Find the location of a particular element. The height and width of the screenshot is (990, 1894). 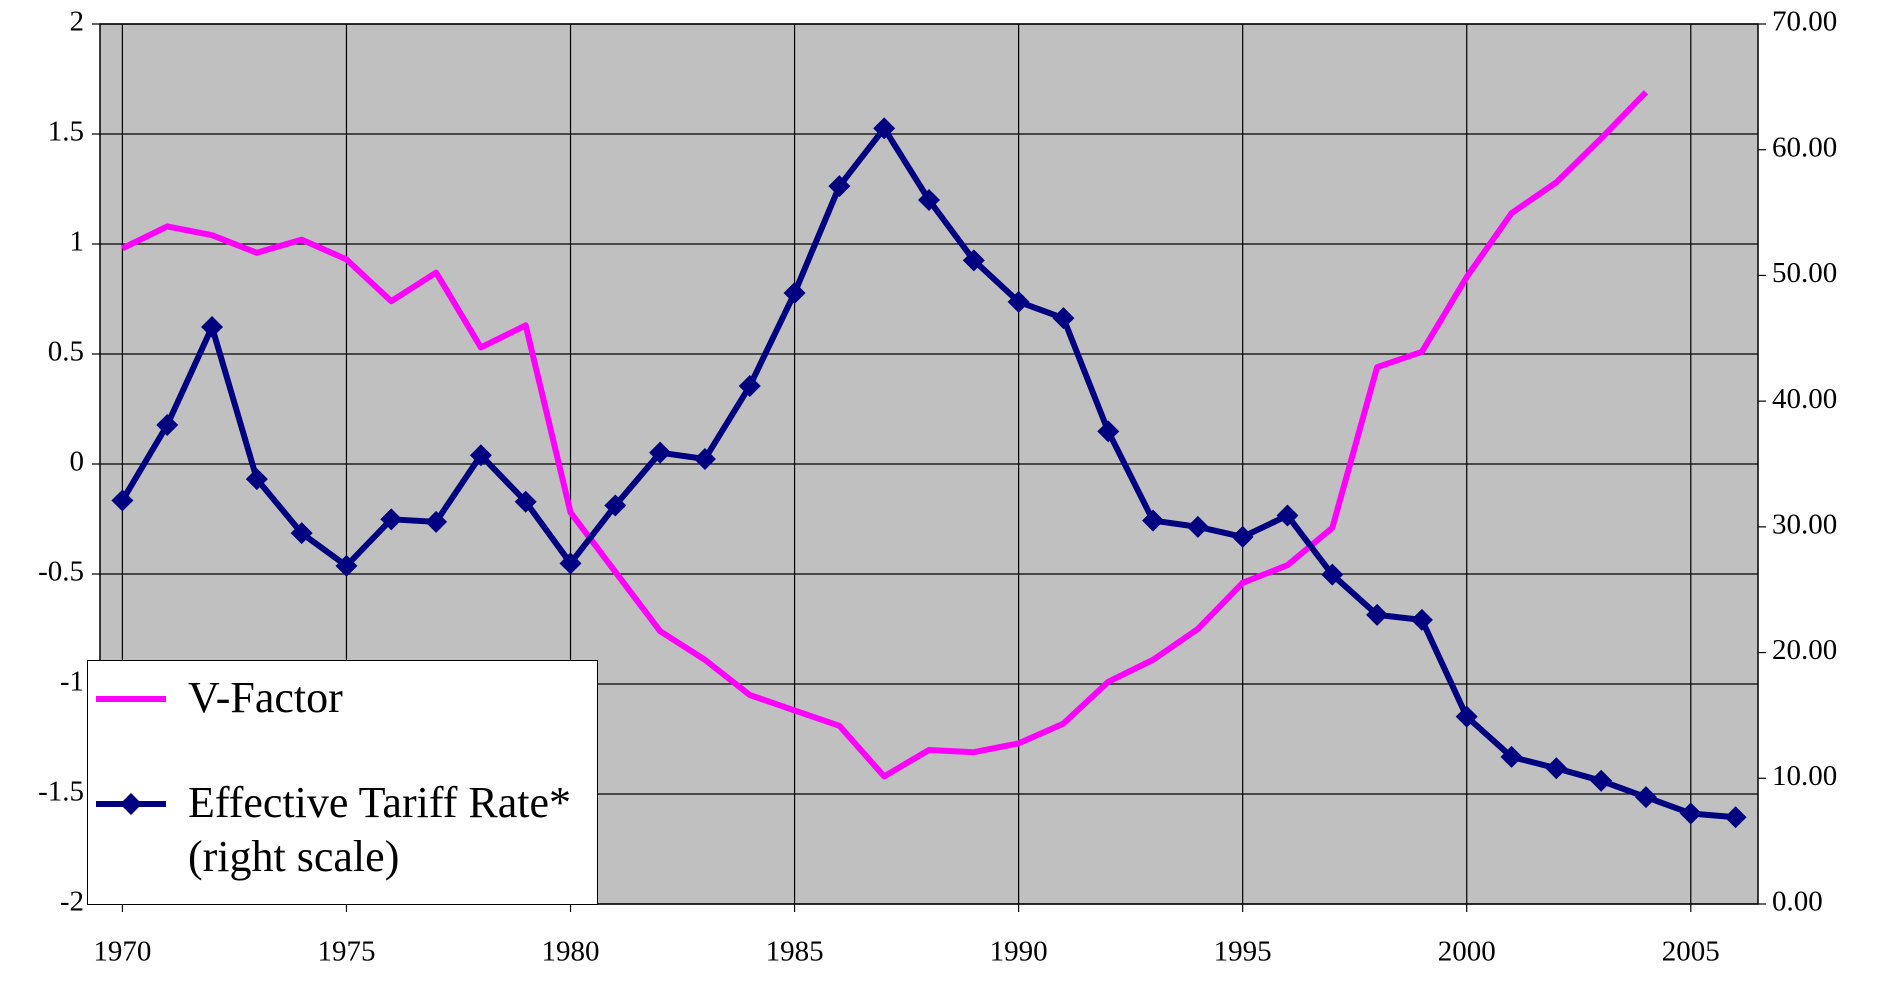

y-tick-label: 1 is located at coordinates (77, 242).